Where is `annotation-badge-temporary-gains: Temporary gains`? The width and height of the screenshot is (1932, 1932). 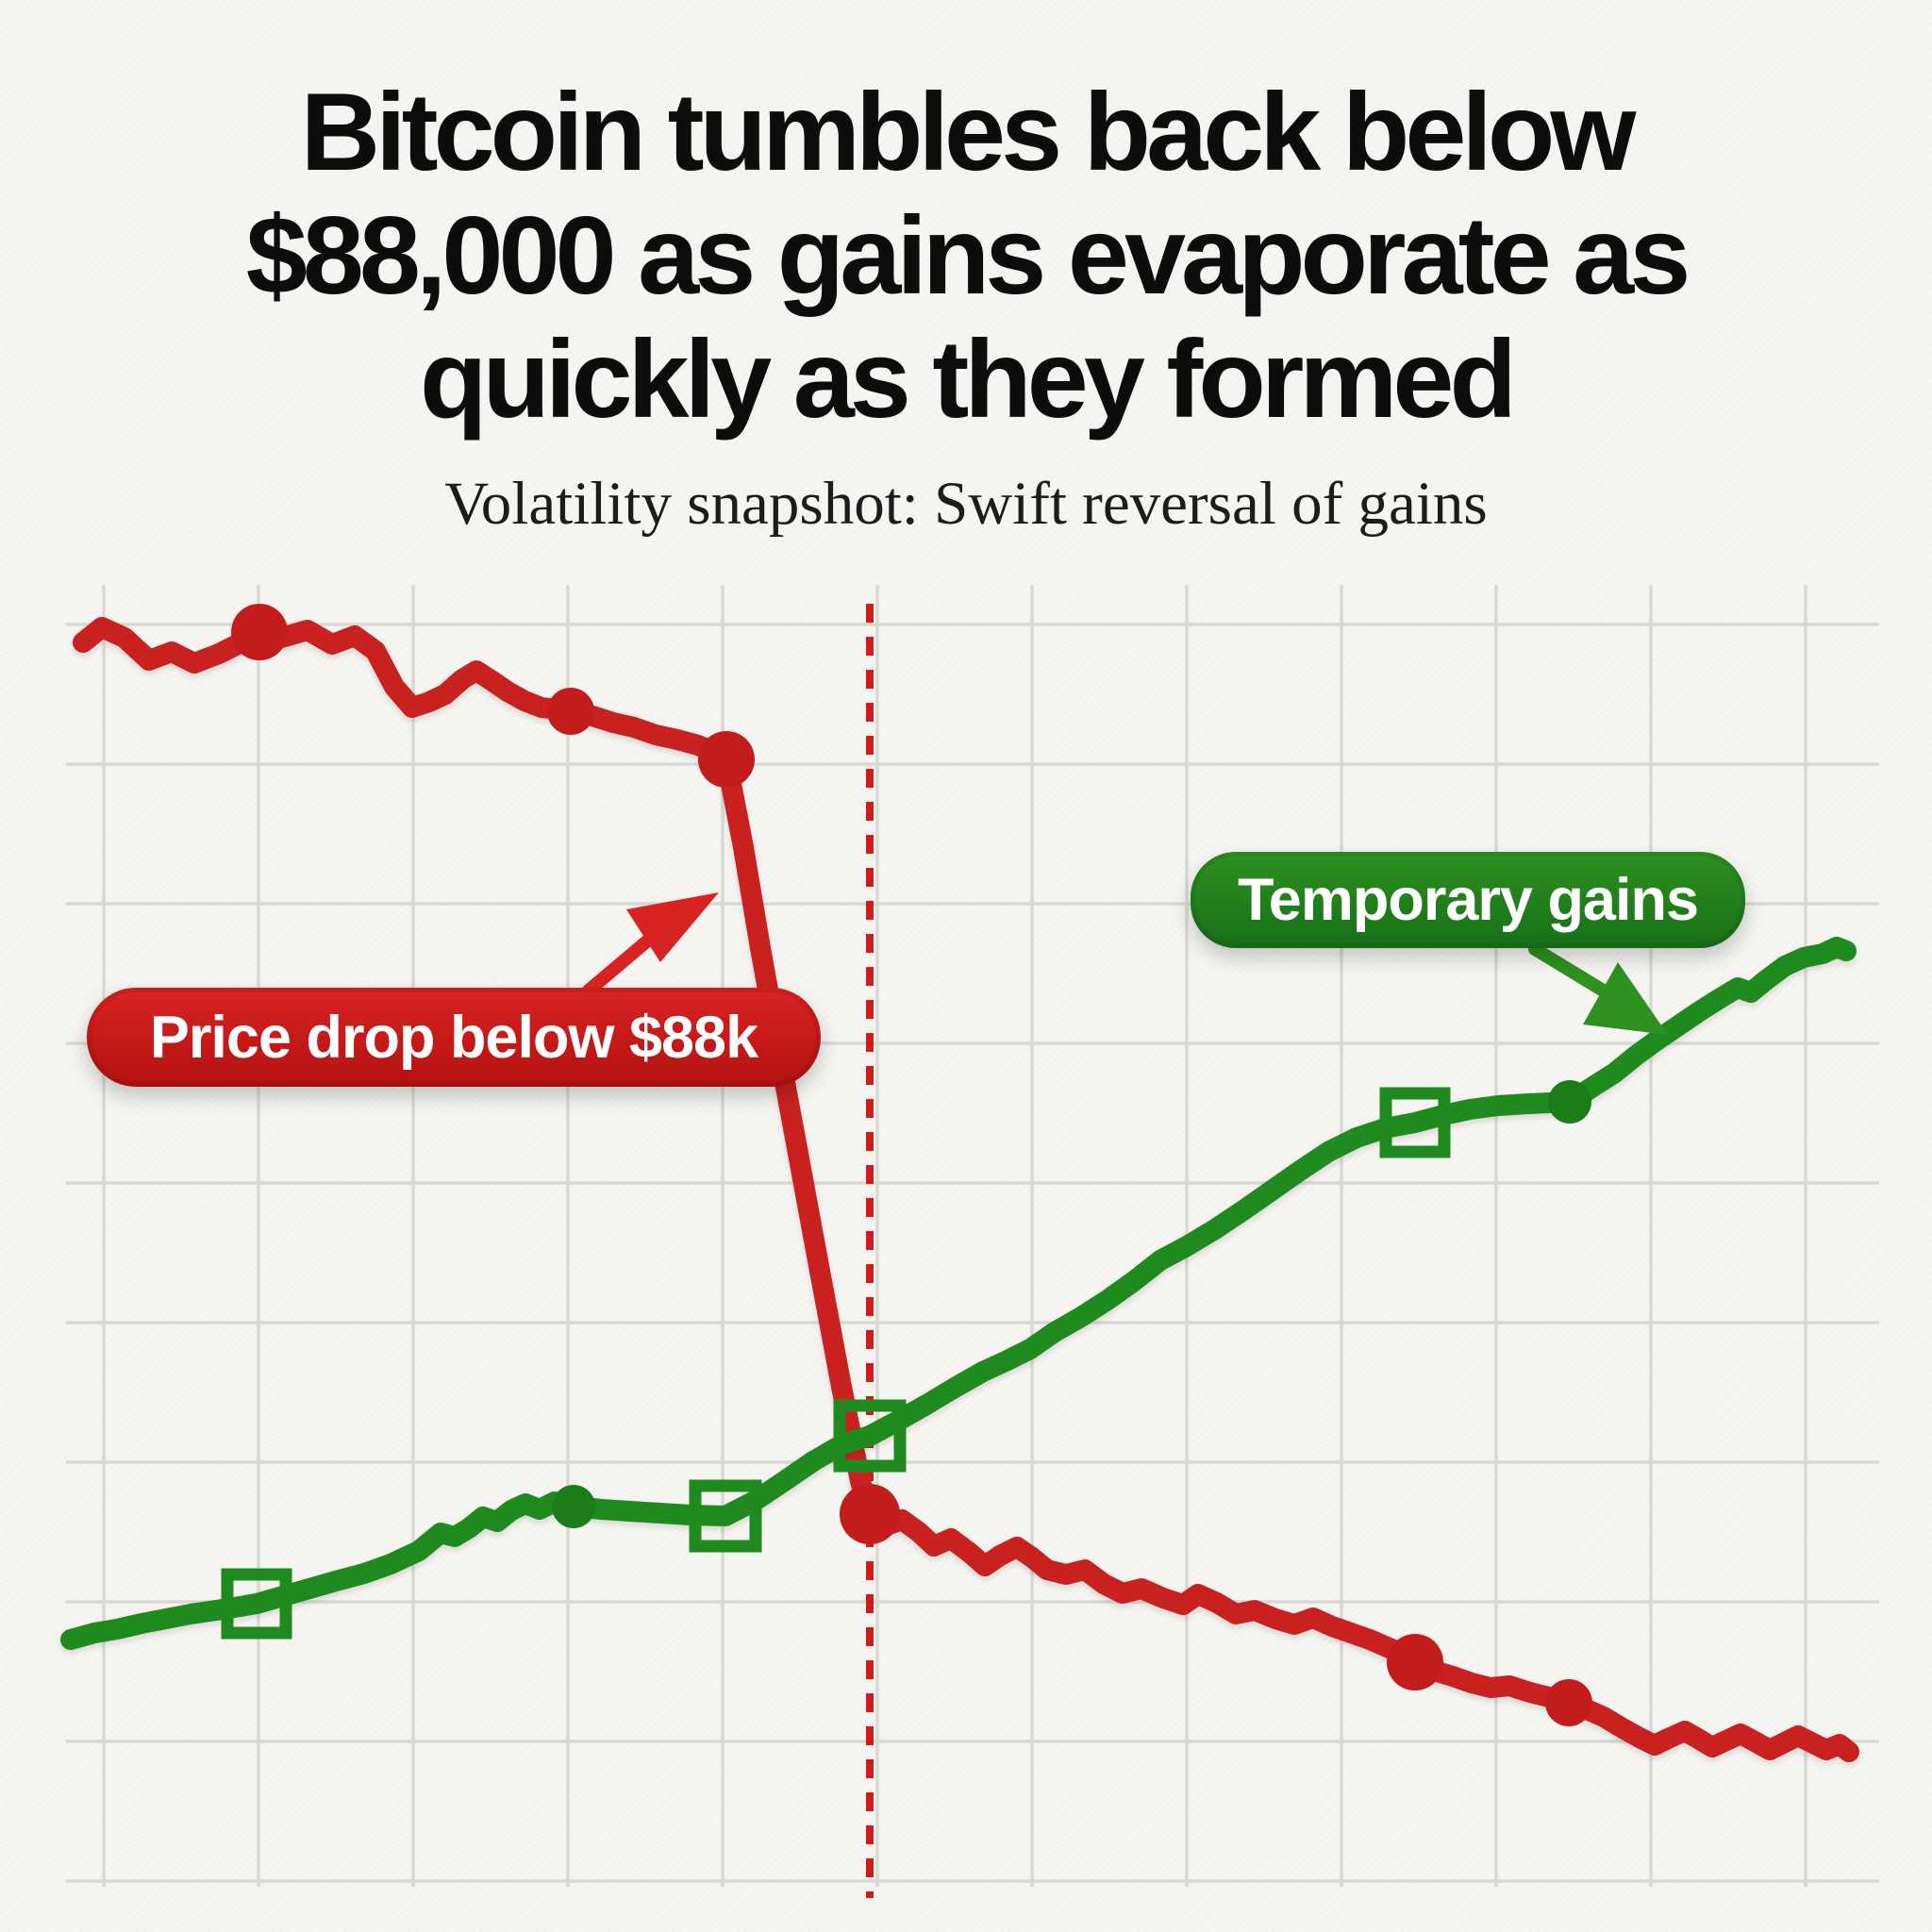 annotation-badge-temporary-gains: Temporary gains is located at coordinates (1468, 900).